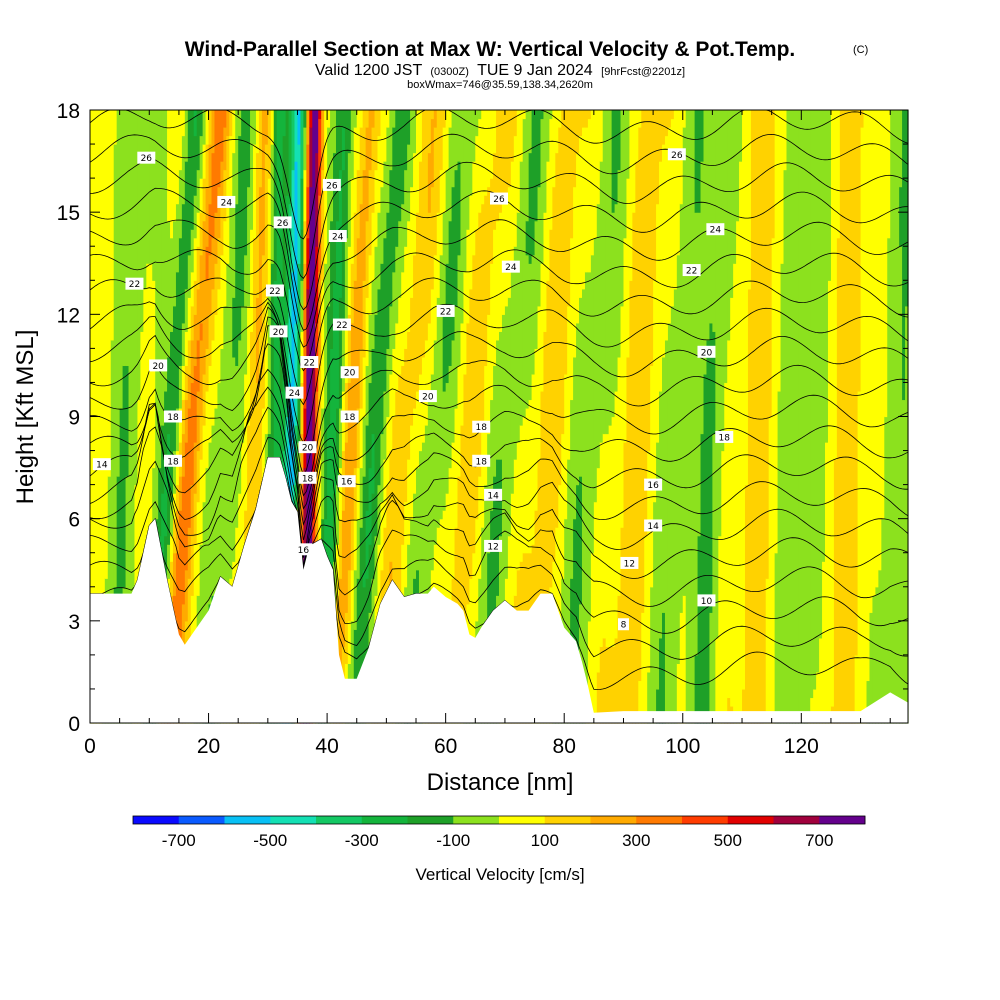 The image size is (1000, 1000). Describe the element at coordinates (499, 820) in the screenshot. I see `colorbar-frame` at that location.